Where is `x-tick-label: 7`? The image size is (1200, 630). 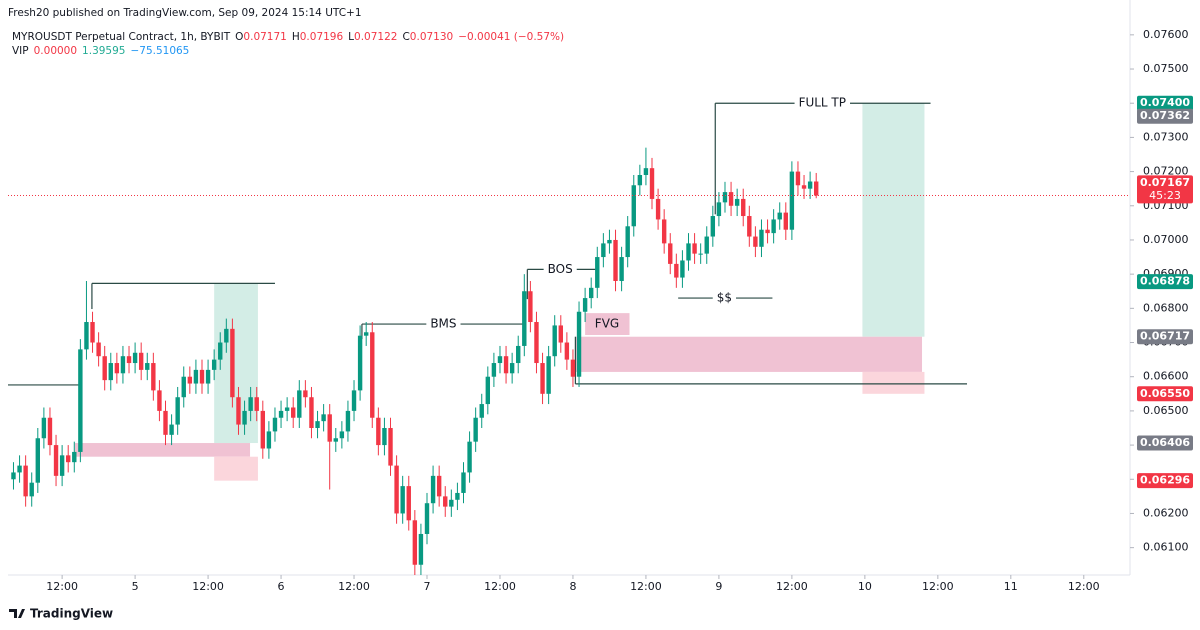 x-tick-label: 7 is located at coordinates (427, 586).